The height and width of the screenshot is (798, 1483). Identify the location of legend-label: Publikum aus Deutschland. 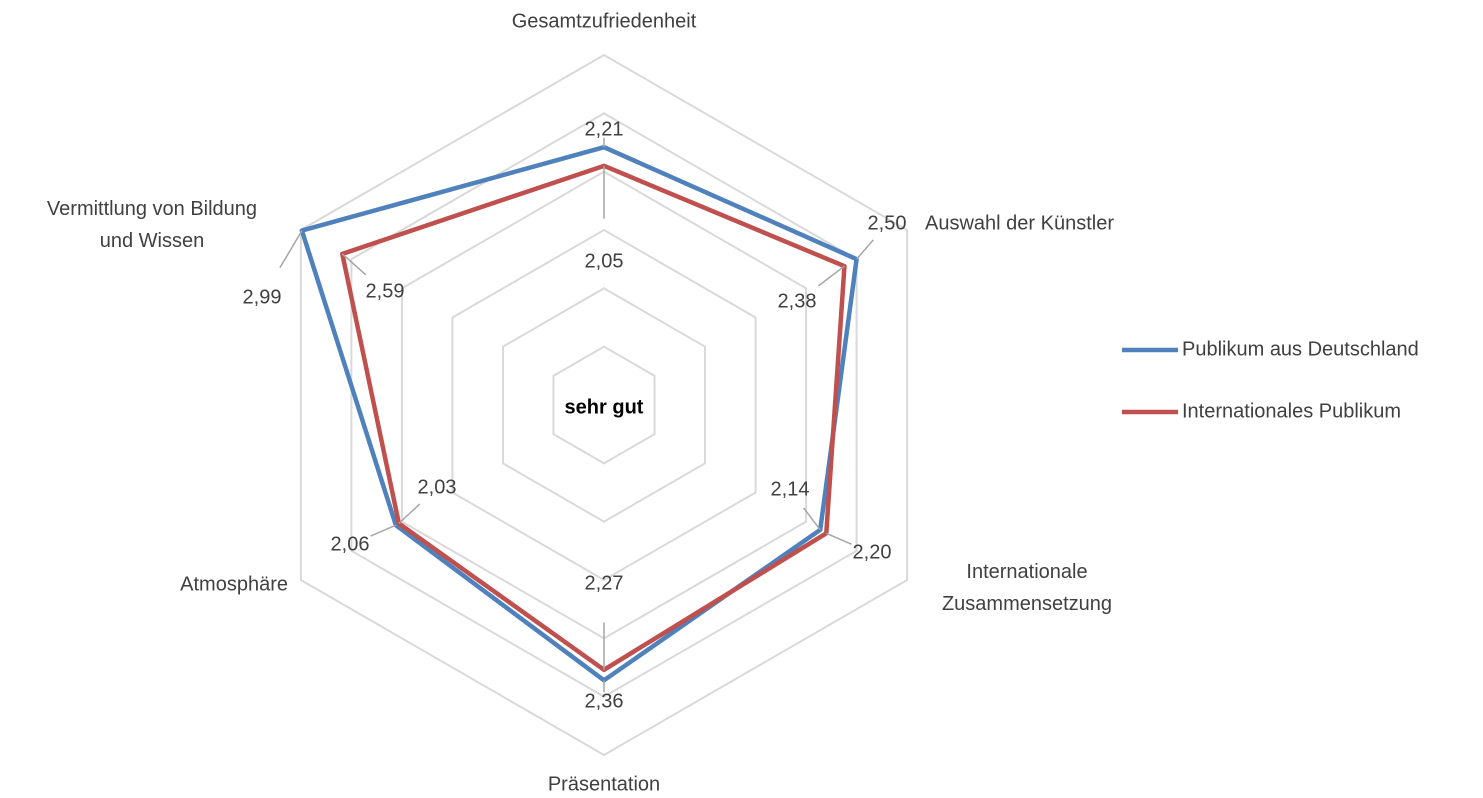
(1300, 349).